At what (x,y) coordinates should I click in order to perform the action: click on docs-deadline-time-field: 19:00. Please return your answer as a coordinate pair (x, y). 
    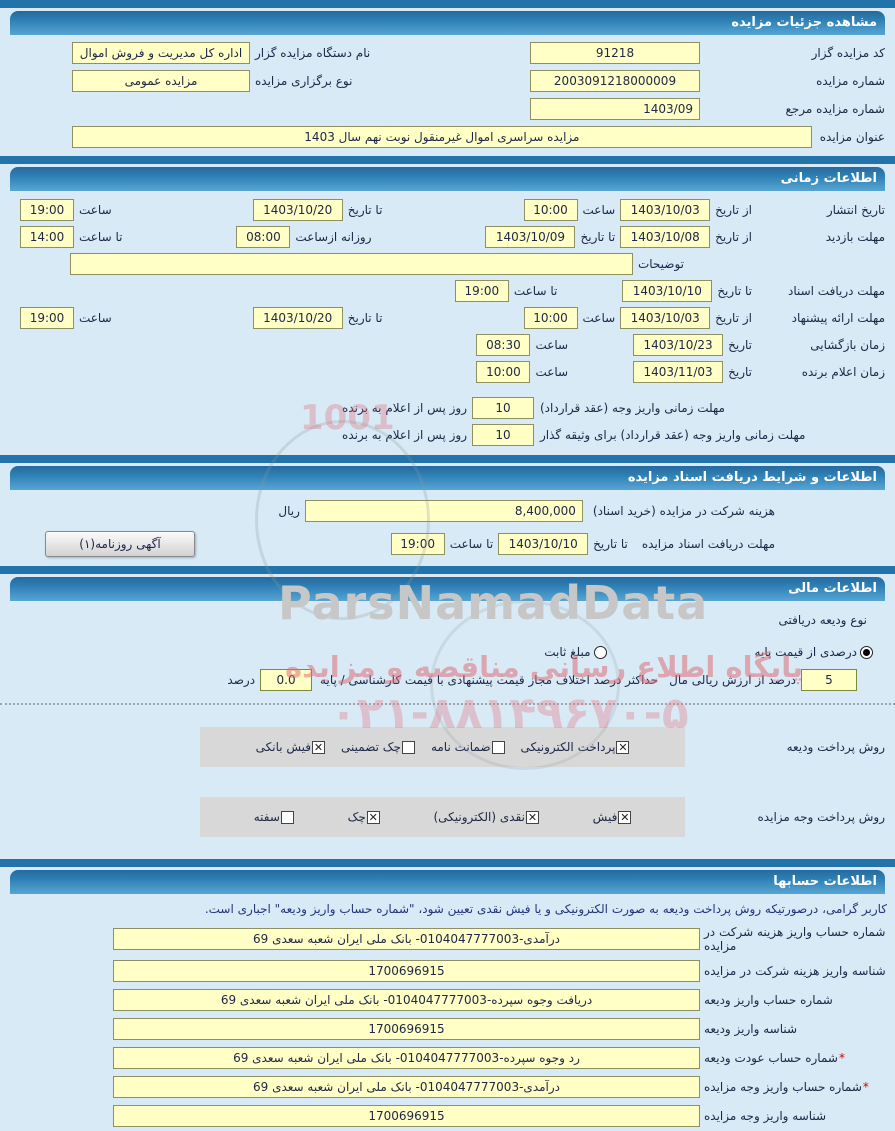
    Looking at the image, I should click on (417, 544).